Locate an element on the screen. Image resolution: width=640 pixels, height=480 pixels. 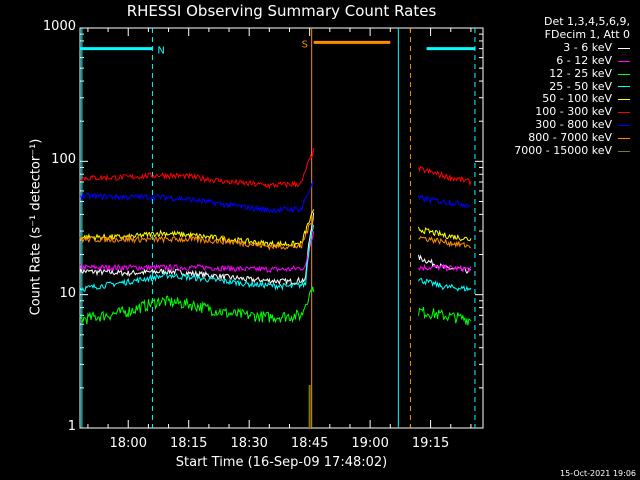
legend-header-line-1: Det 1,3,4,5,6,9, is located at coordinates (586, 21).